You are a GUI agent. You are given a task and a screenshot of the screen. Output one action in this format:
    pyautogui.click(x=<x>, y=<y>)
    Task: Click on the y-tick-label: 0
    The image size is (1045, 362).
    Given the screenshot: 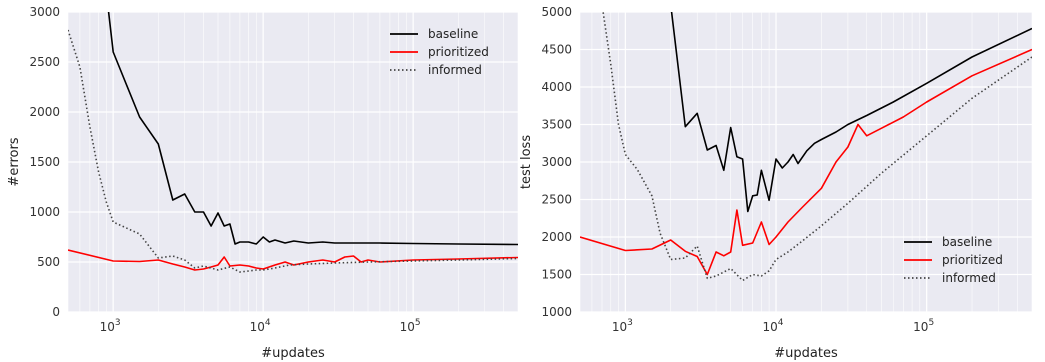 What is the action you would take?
    pyautogui.click(x=56, y=312)
    